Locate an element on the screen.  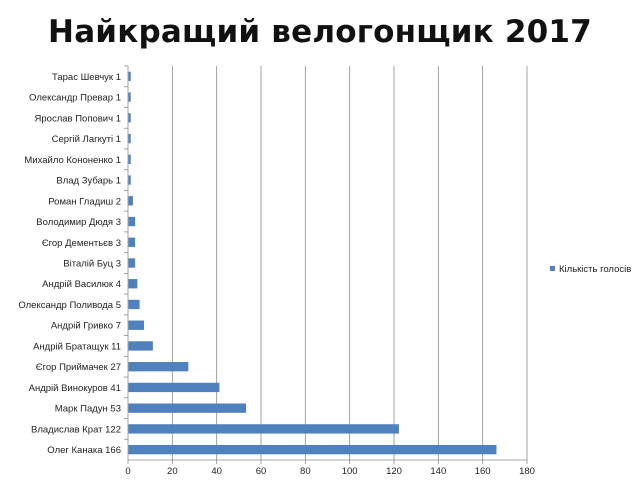
x-tick-label: 120 is located at coordinates (394, 471).